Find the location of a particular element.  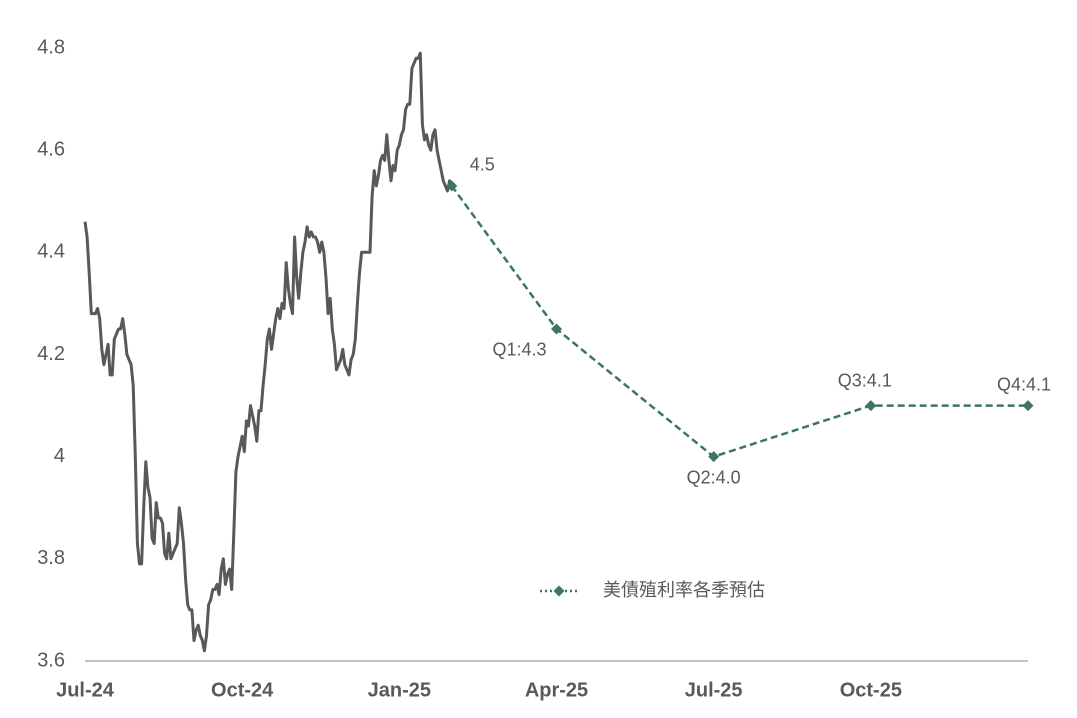

data-label: Q2:4.0 is located at coordinates (714, 477).